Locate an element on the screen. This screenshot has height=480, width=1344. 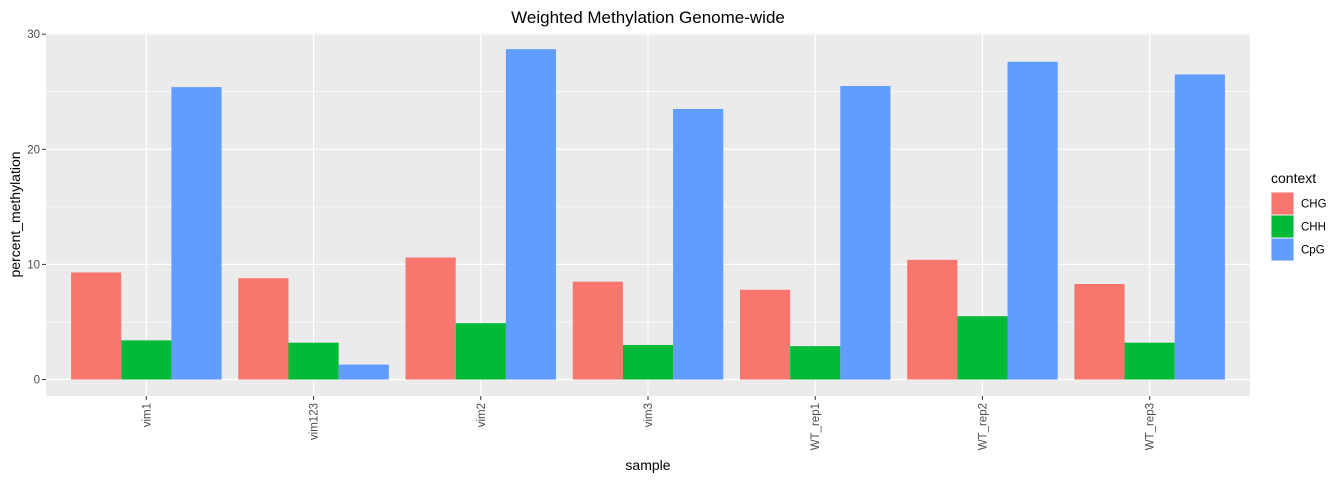
legend-label-chg: CHG is located at coordinates (1314, 205).